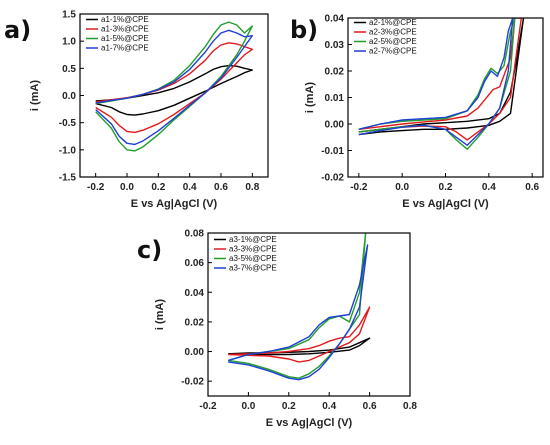  What do you see at coordinates (304, 30) in the screenshot?
I see `panel-label: b)` at bounding box center [304, 30].